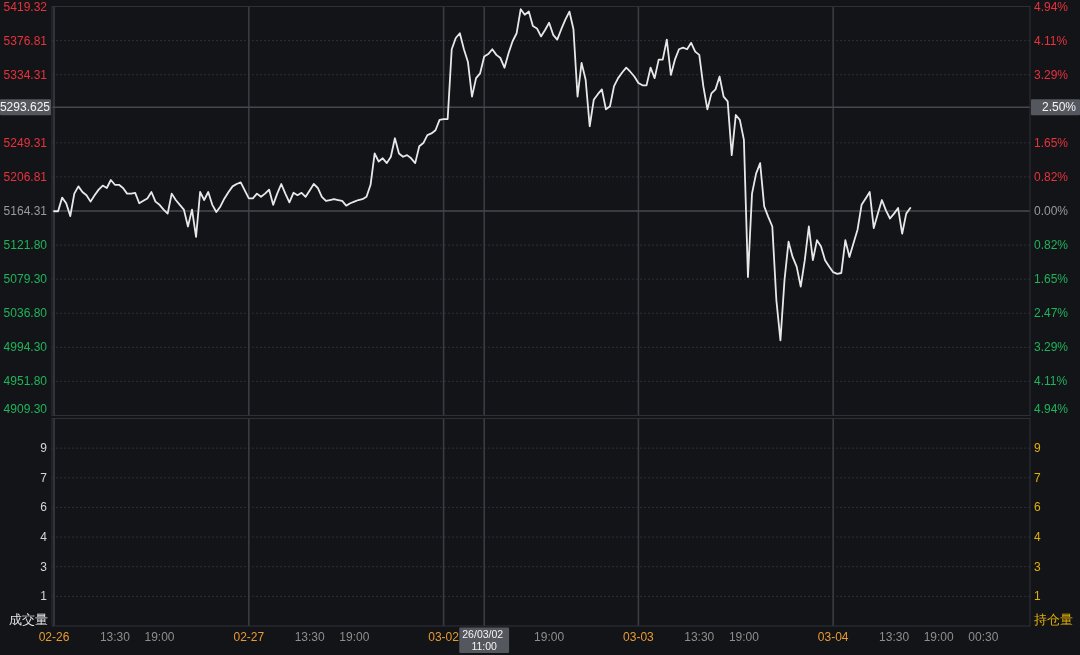 This screenshot has height=655, width=1080. Describe the element at coordinates (44, 596) in the screenshot. I see `y-tick-label: 1` at that location.